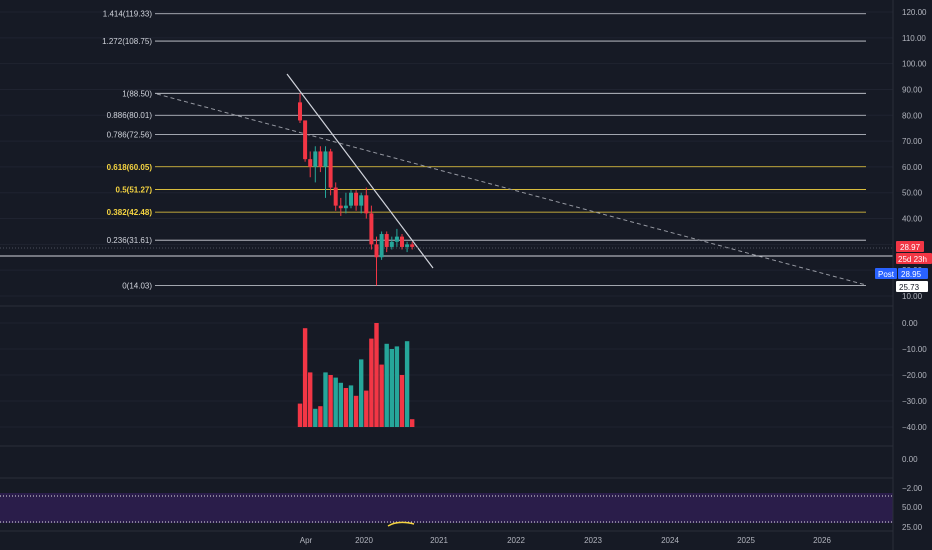 The width and height of the screenshot is (932, 550). What do you see at coordinates (439, 540) in the screenshot?
I see `time-tick-label: 2021` at bounding box center [439, 540].